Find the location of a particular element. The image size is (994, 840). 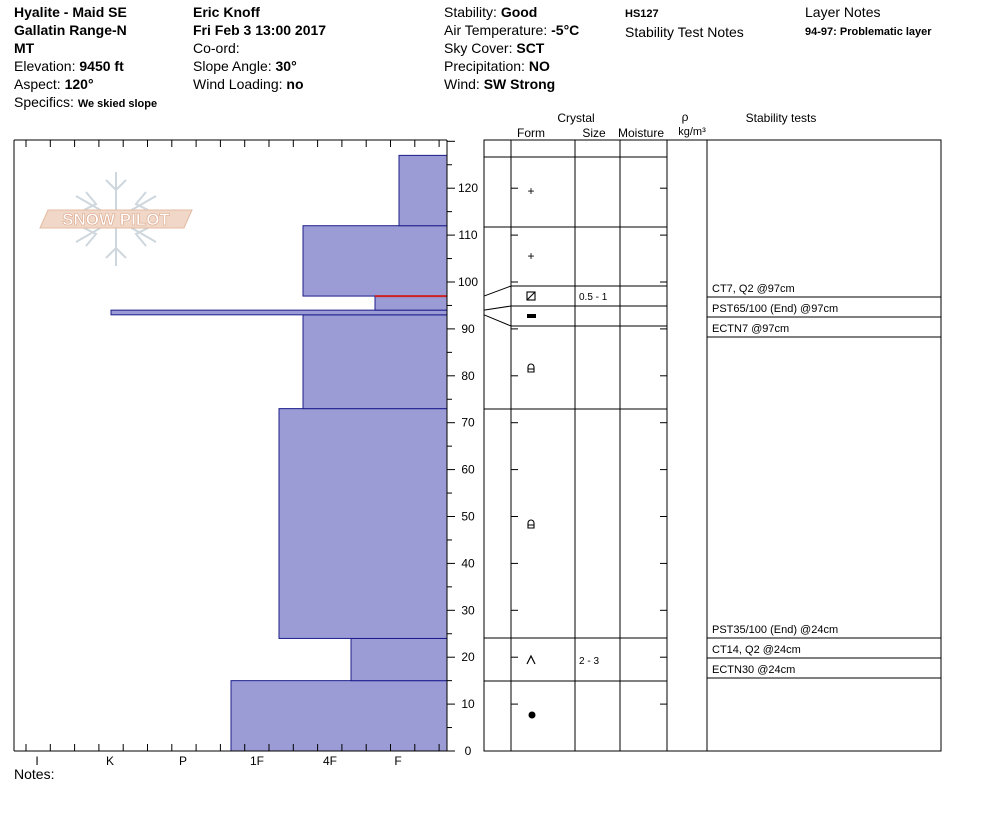

aspect-label: Aspect: is located at coordinates (39, 84).